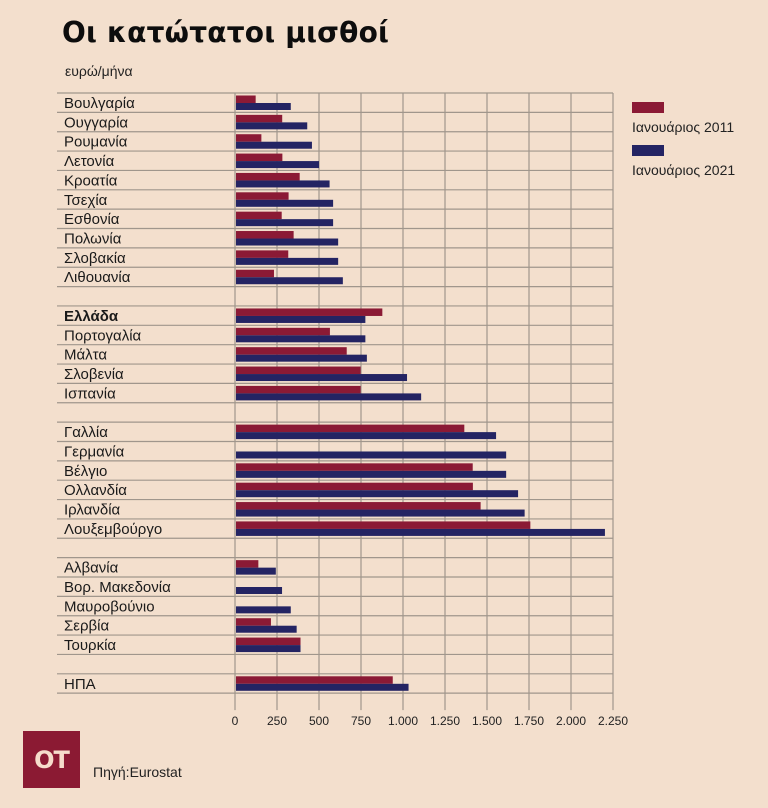  Describe the element at coordinates (683, 127) in the screenshot. I see `legend-label-2011: Ιανουάριος 2011` at that location.